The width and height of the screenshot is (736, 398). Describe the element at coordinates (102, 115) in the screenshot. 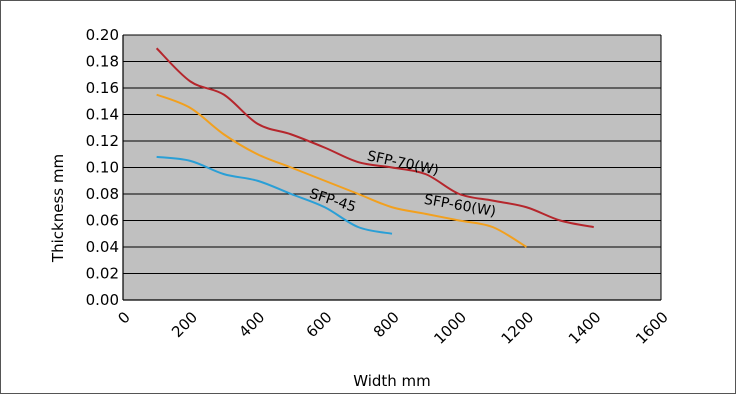

I see `y-tick-label: 0.14` at that location.